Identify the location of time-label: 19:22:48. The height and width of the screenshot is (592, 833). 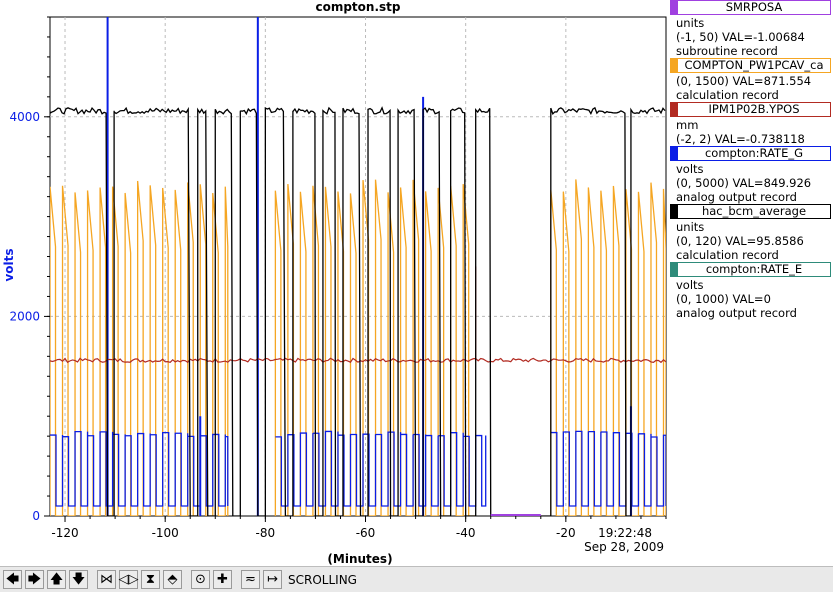
(625, 533).